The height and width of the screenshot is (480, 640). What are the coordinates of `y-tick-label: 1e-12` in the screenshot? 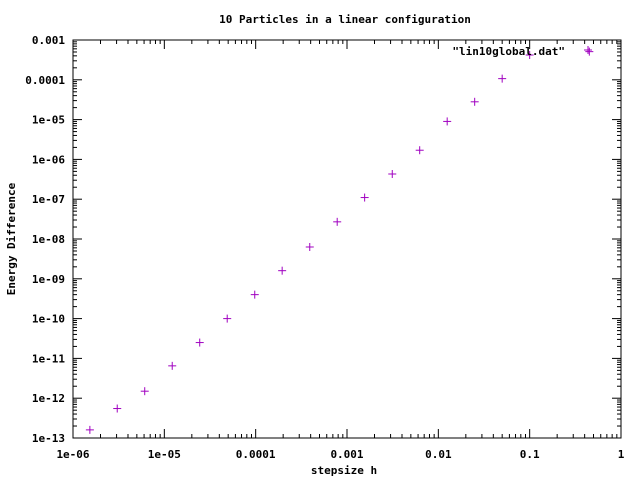 It's located at (48, 398).